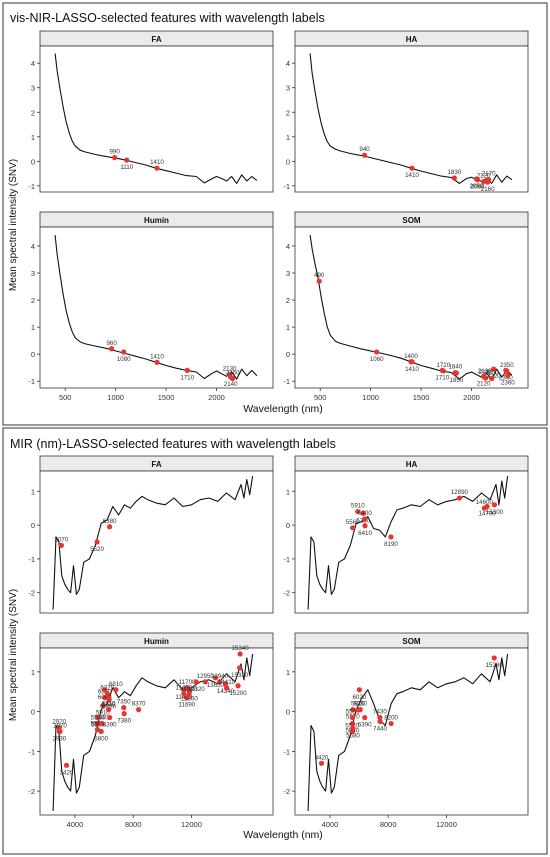 The height and width of the screenshot is (857, 550). What do you see at coordinates (507, 365) in the screenshot?
I see `point-label-som: 2350` at bounding box center [507, 365].